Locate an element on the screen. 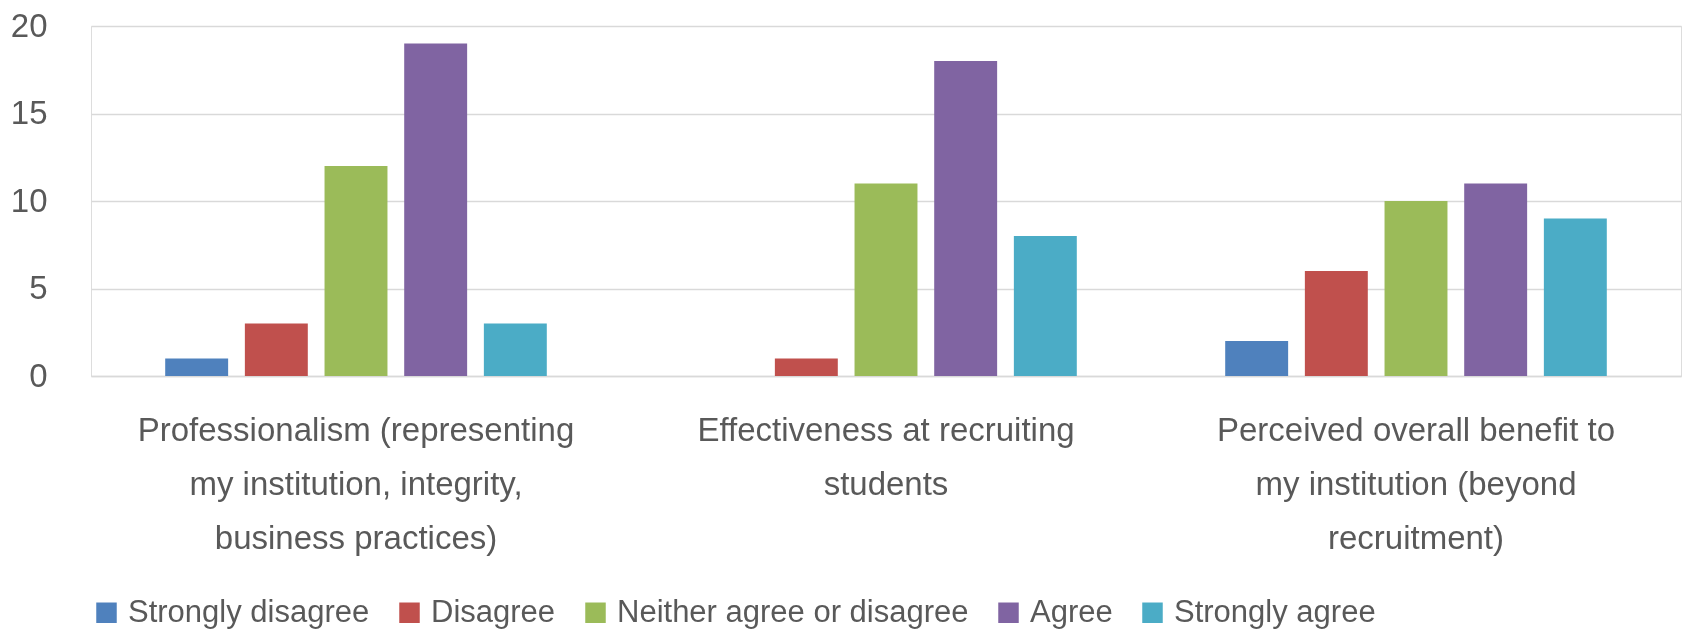  y-tick-label: 0 is located at coordinates (38, 375).